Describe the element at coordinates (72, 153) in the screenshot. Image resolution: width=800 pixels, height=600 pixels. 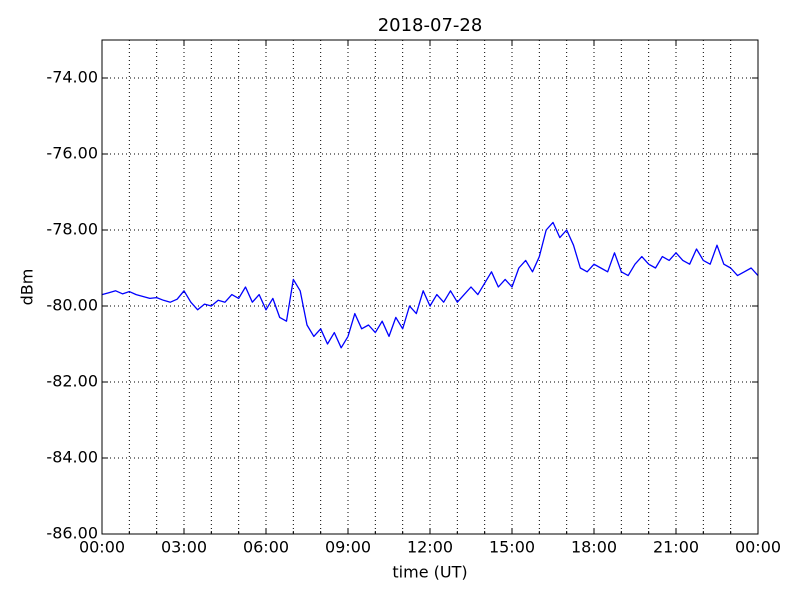
I see `y-tick-label: -76.00` at that location.